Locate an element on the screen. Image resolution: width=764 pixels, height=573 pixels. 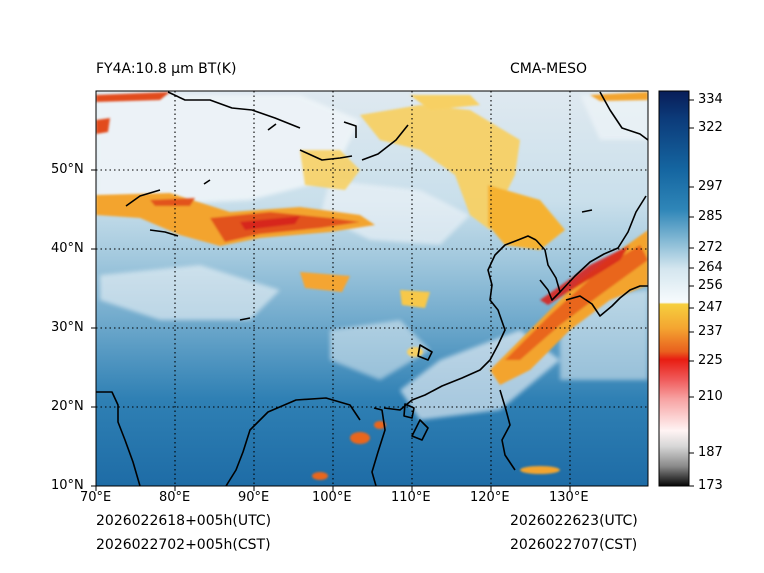
lat-label-20n: 20°N is located at coordinates (67, 406).